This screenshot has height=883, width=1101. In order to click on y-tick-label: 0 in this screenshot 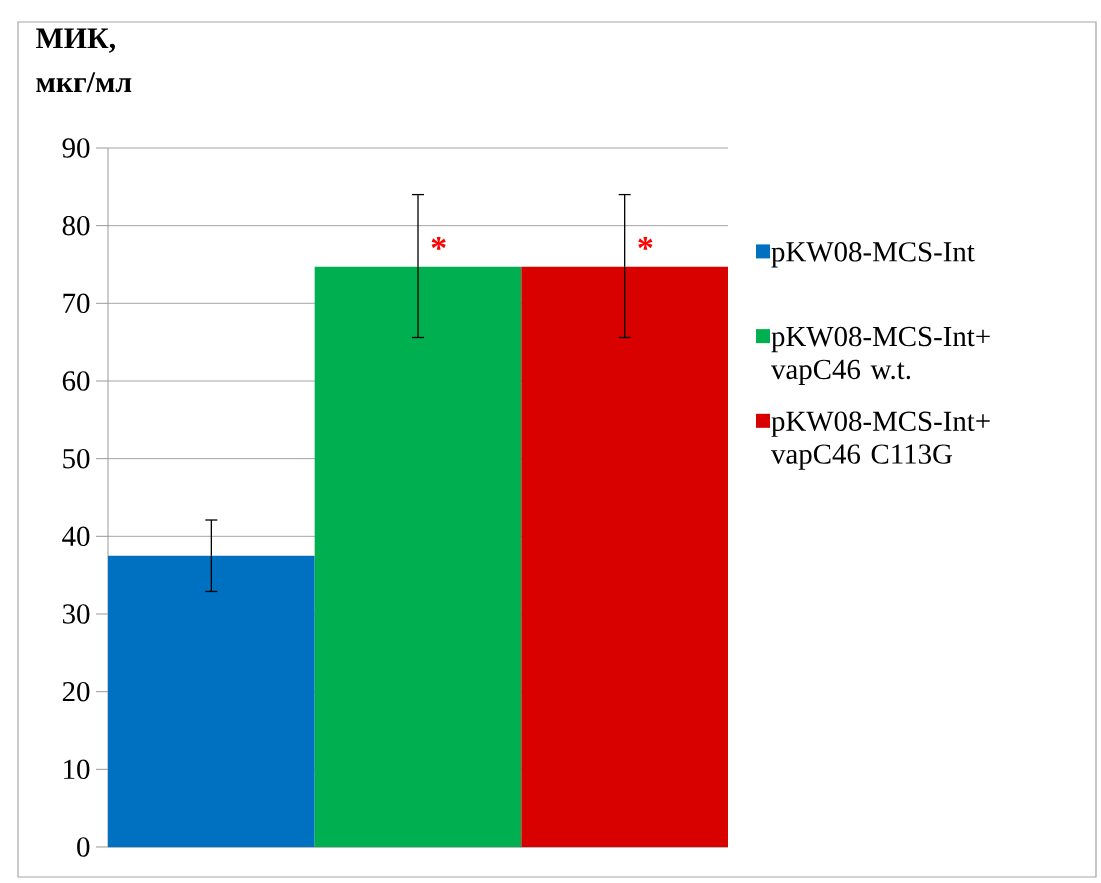, I will do `click(83, 847)`.